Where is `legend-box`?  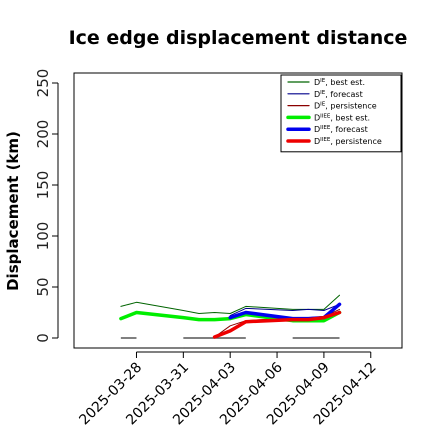 legend-box is located at coordinates (341, 113).